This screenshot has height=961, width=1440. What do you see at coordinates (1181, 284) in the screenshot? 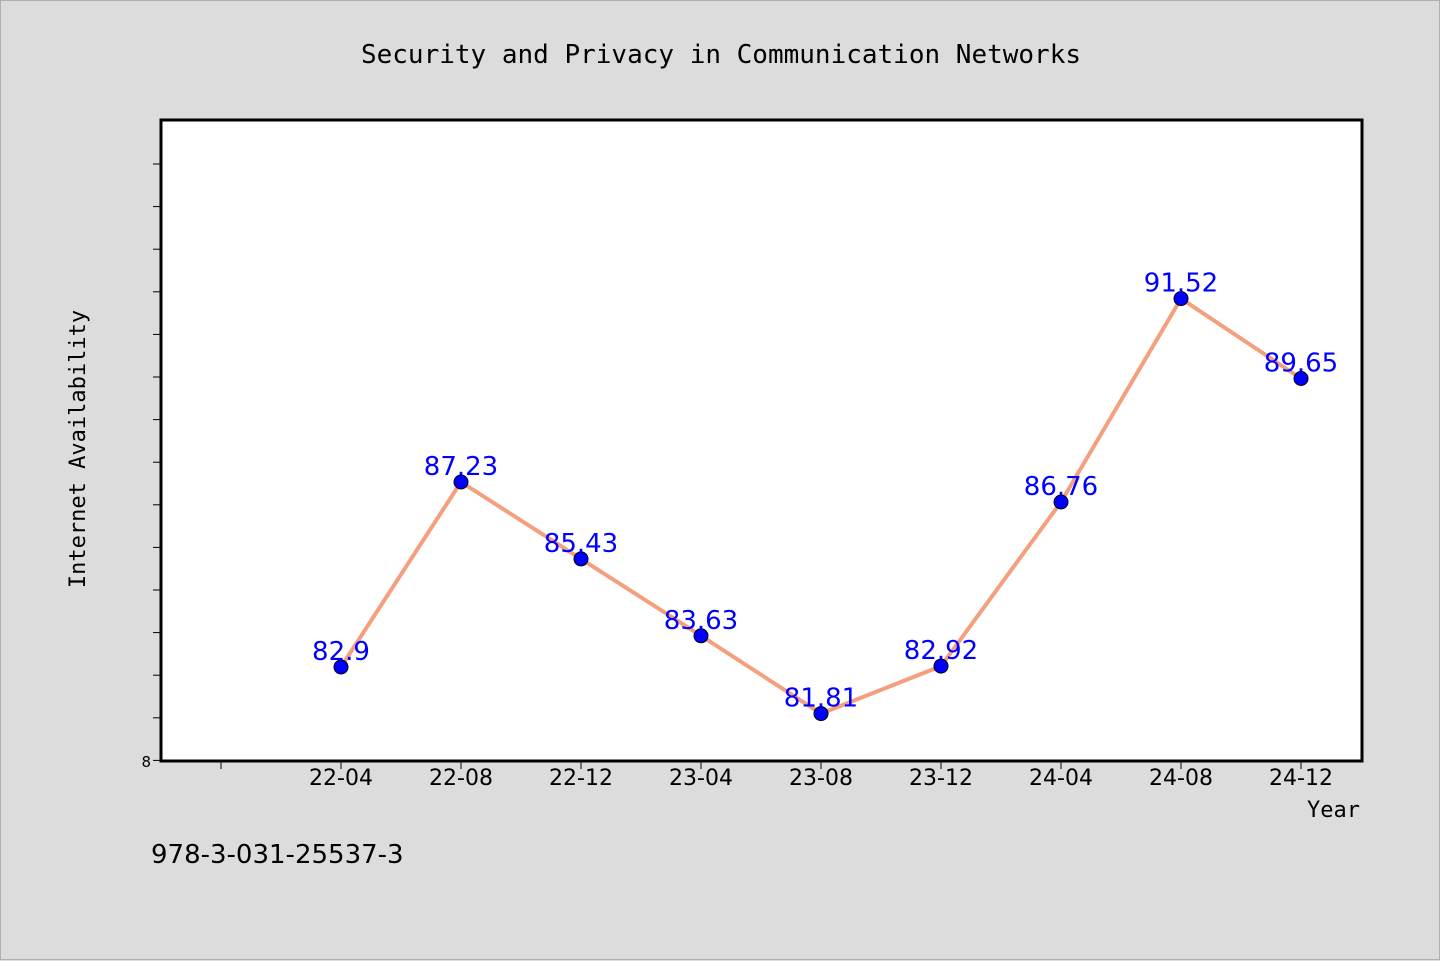
I see `data-label: 91.52` at bounding box center [1181, 284].